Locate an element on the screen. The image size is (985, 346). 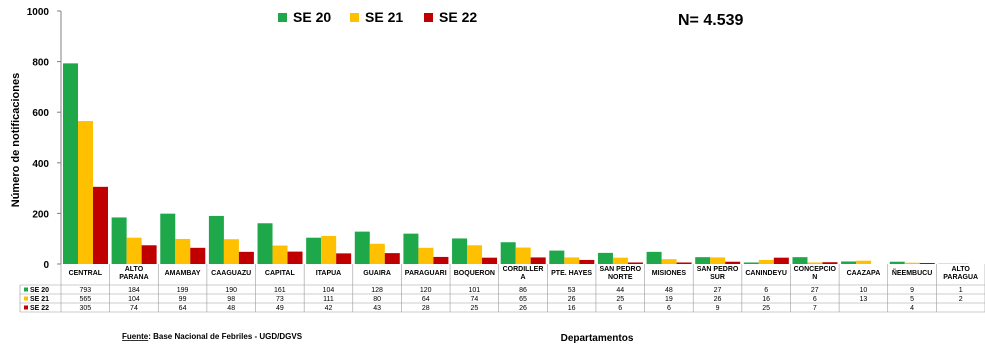
table-cell: 53 is located at coordinates (572, 290).